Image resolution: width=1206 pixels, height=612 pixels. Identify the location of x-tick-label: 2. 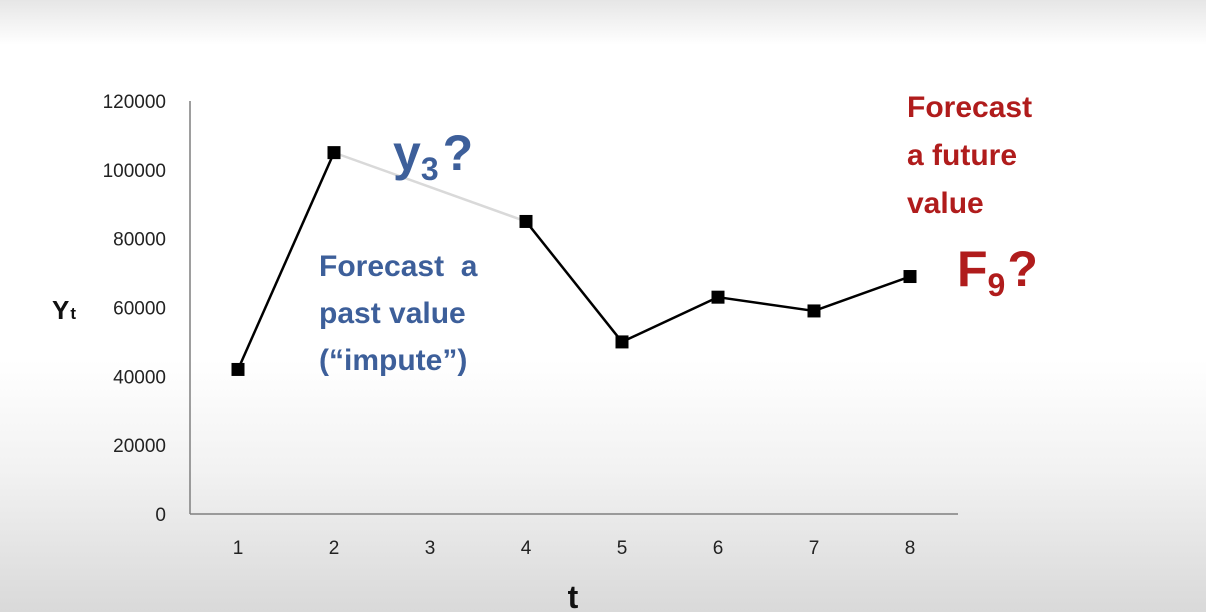
(334, 548).